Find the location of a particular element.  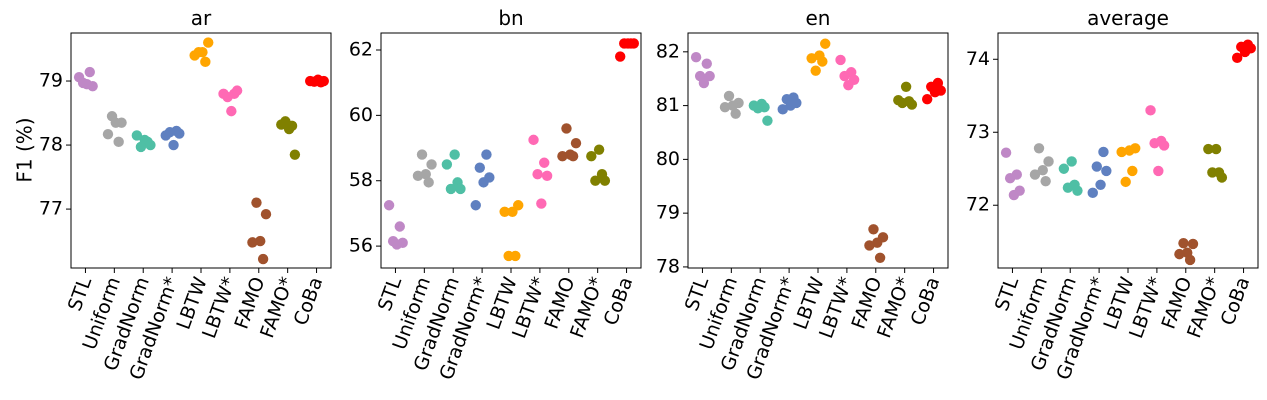

y-tick-label: 58 is located at coordinates (361, 180).